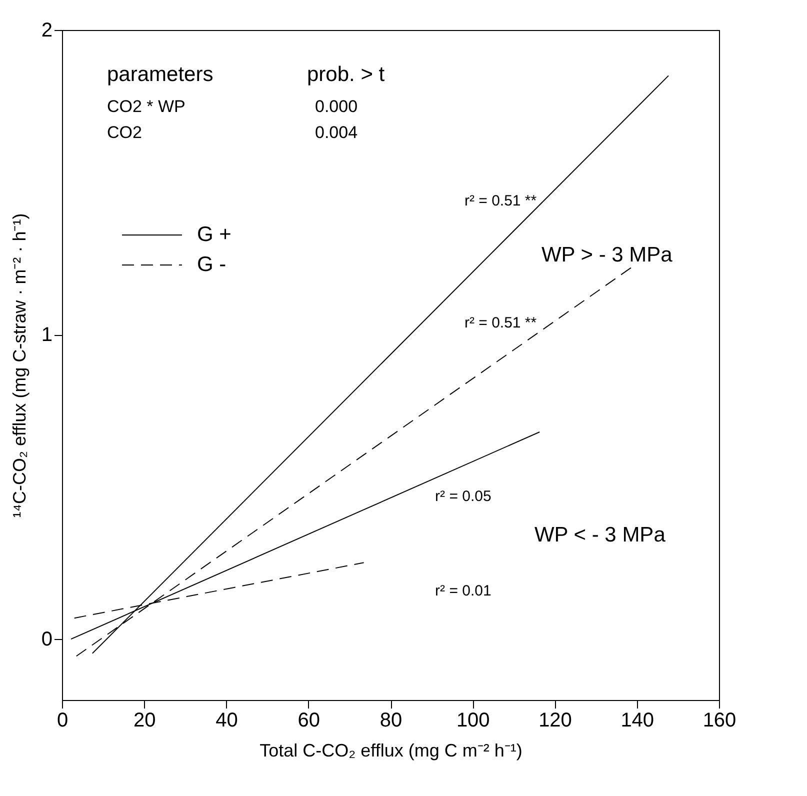 The height and width of the screenshot is (796, 807). I want to click on annotation: WP > - 3 MPa, so click(607, 254).